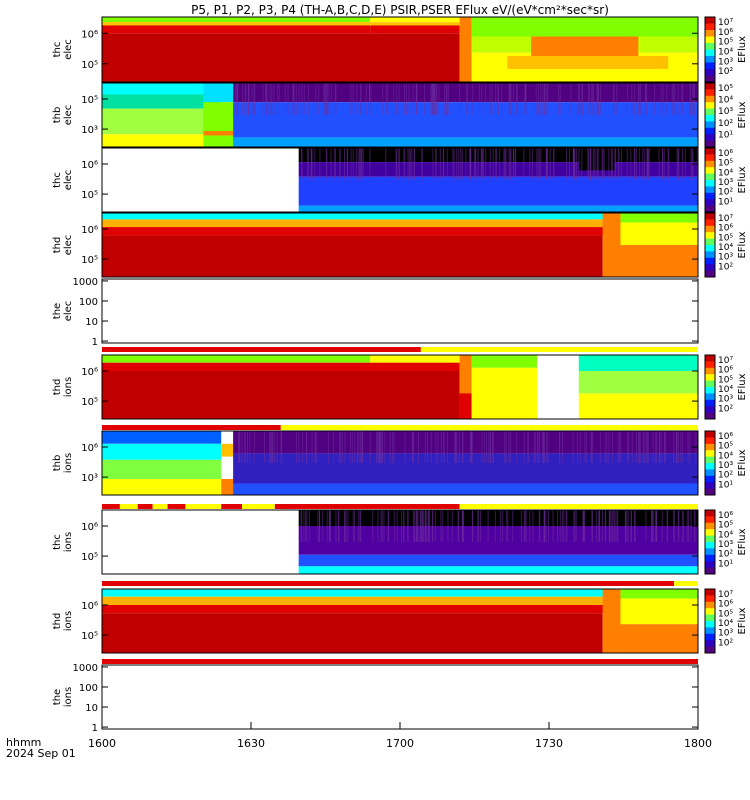 Image resolution: width=750 pixels, height=800 pixels. I want to click on colorbar-tick-label: 10⁴, so click(725, 53).